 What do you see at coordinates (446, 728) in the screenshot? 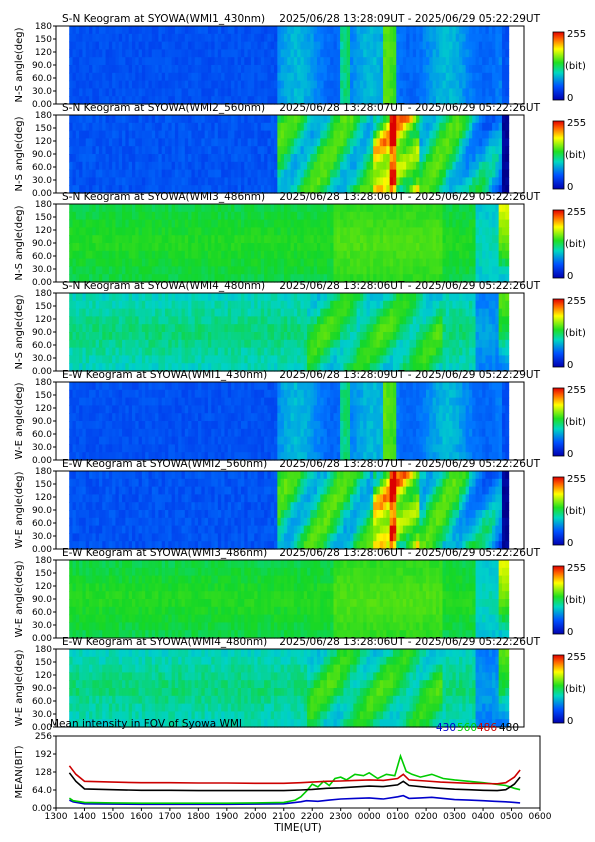
I see `legend-entry: 430` at bounding box center [446, 728].